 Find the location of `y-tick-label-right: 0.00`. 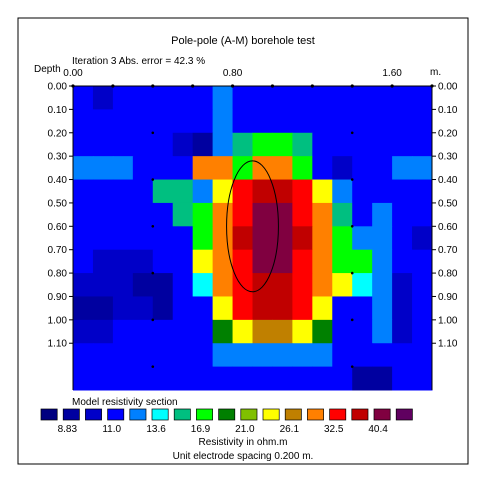

y-tick-label-right: 0.00 is located at coordinates (448, 87).